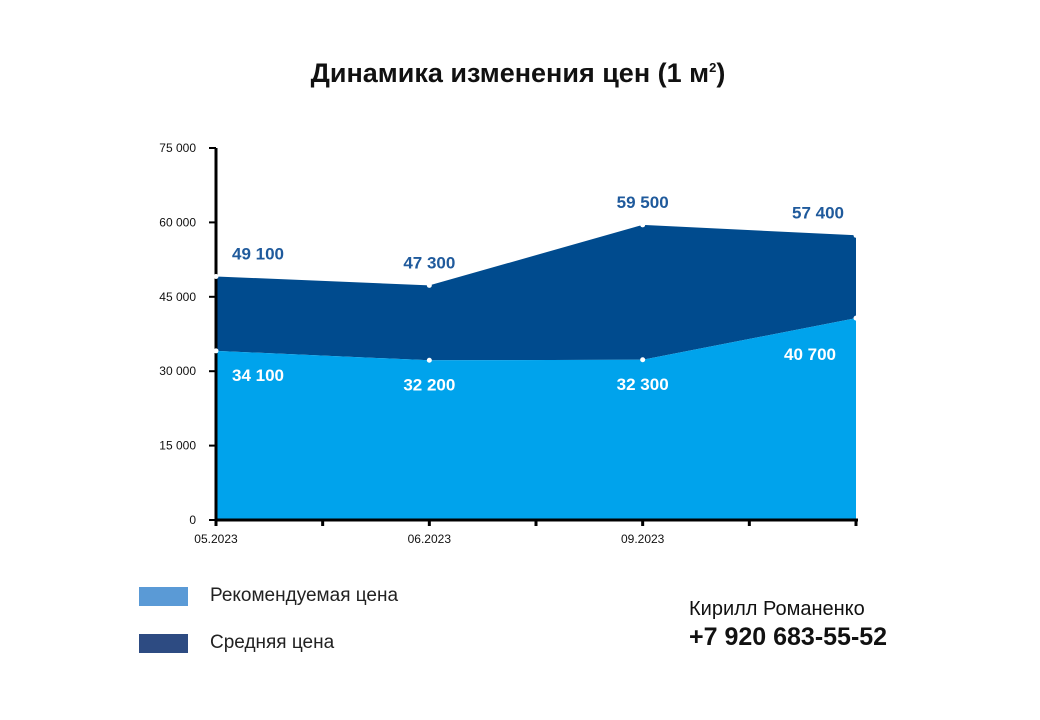 This screenshot has height=720, width=1040. Describe the element at coordinates (272, 642) in the screenshot. I see `legend-label-average: Средняя цена` at that location.